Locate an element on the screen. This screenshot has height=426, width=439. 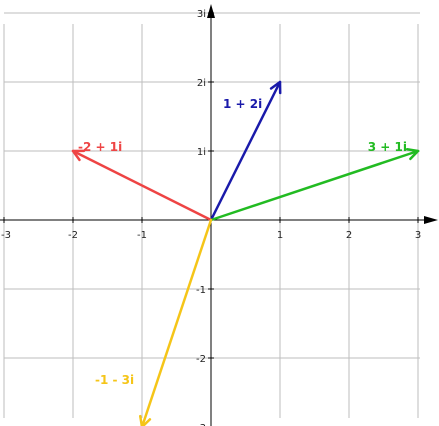
x-tick-label: -1 is located at coordinates (142, 235).